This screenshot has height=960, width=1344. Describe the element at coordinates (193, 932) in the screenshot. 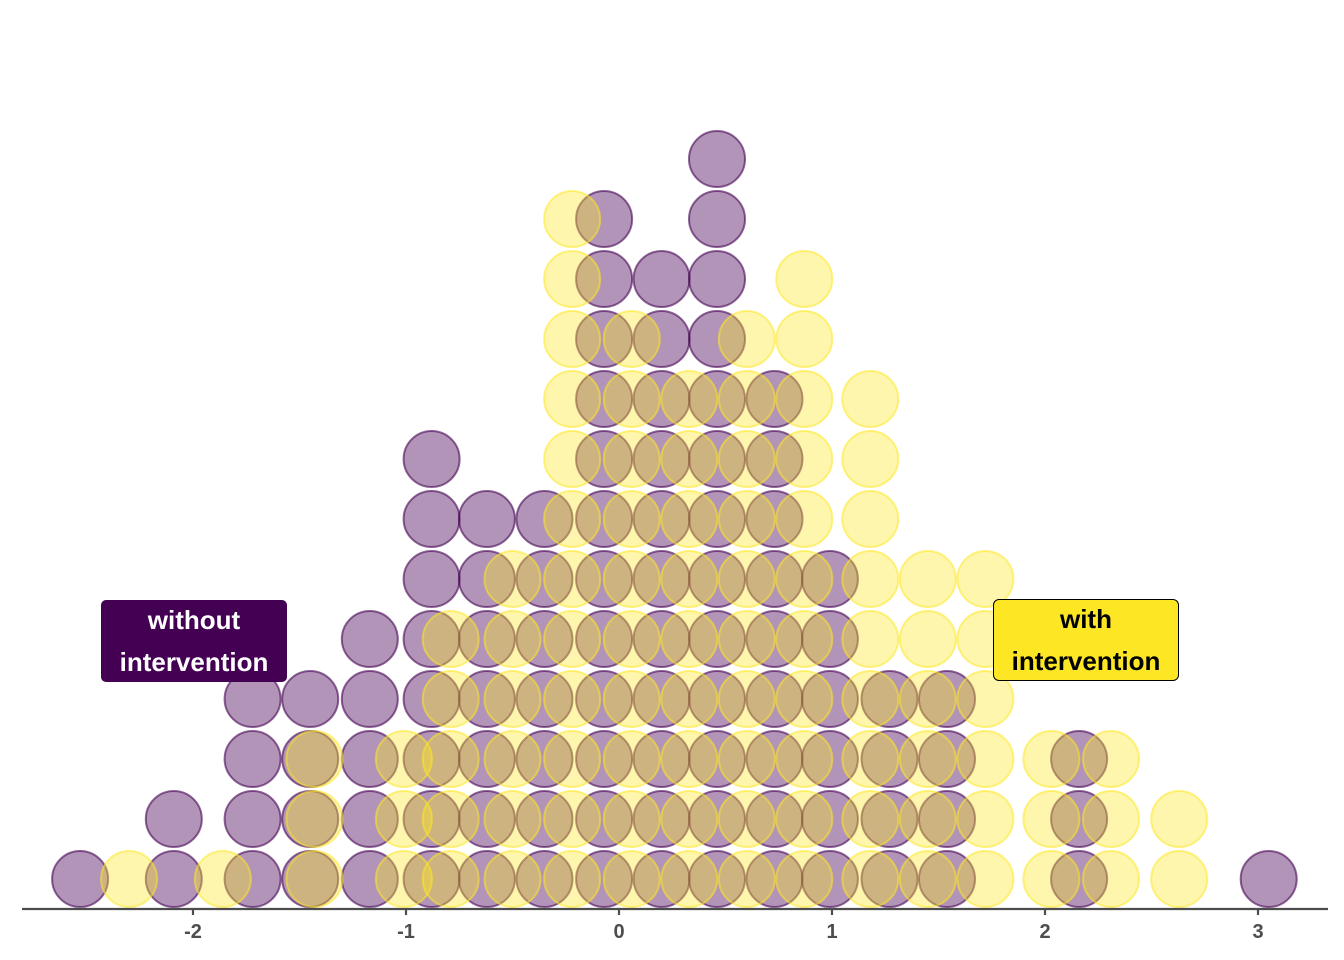

I see `x-tick-label: -2` at that location.